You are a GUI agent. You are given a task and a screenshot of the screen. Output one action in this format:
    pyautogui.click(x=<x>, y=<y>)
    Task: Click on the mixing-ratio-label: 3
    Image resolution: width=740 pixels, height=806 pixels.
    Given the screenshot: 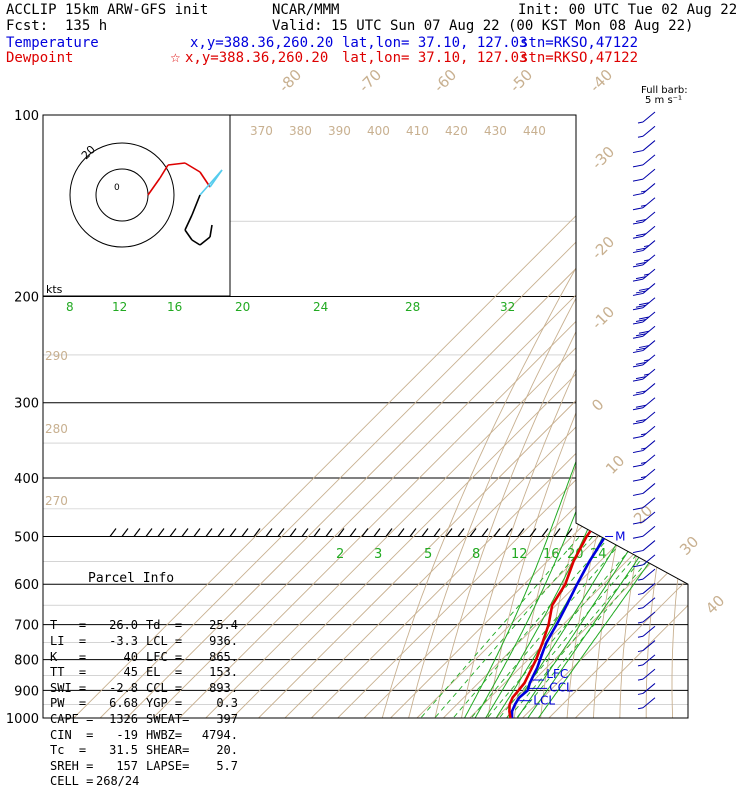 What is the action you would take?
    pyautogui.click(x=378, y=554)
    